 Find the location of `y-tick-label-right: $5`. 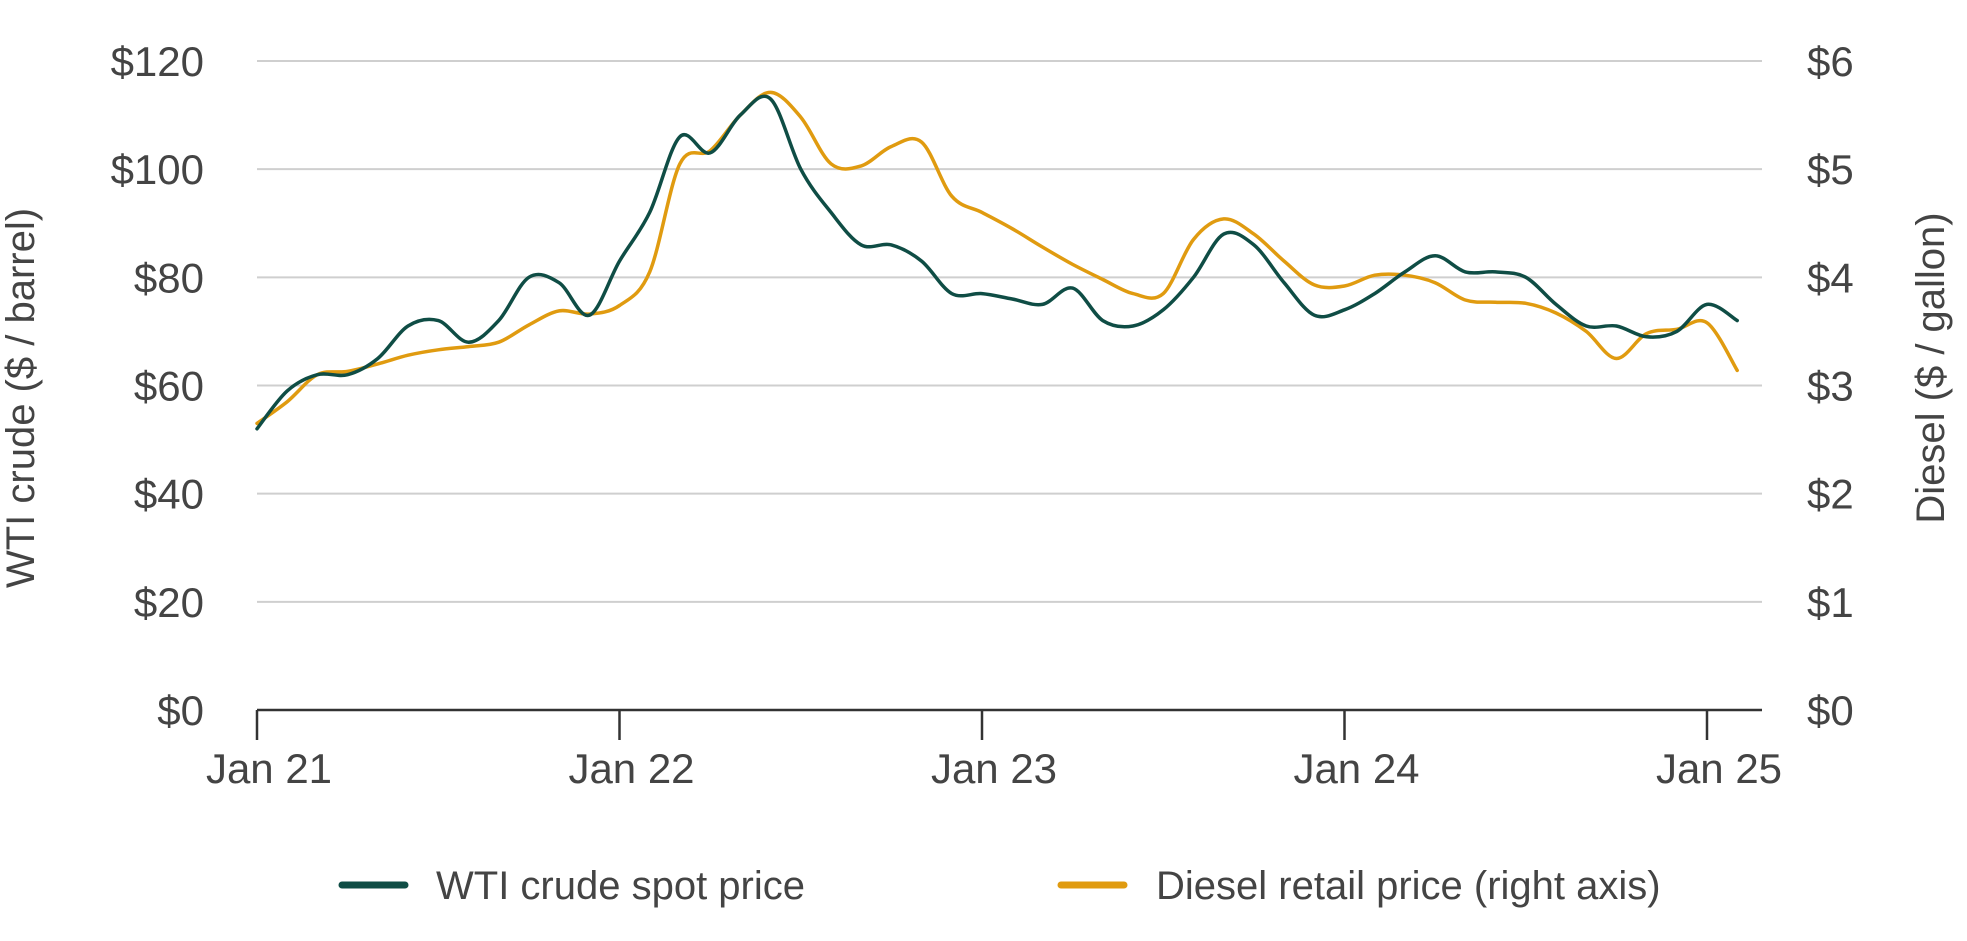

y-tick-label-right: $5 is located at coordinates (1830, 169).